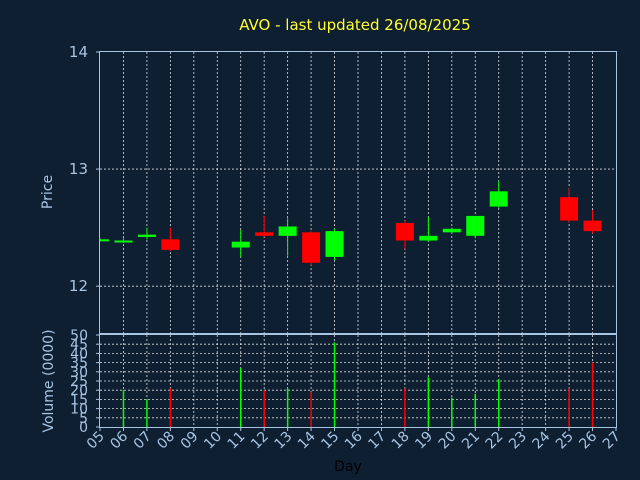 The height and width of the screenshot is (480, 640). Describe the element at coordinates (518, 441) in the screenshot. I see `day-tick-label: 23` at that location.